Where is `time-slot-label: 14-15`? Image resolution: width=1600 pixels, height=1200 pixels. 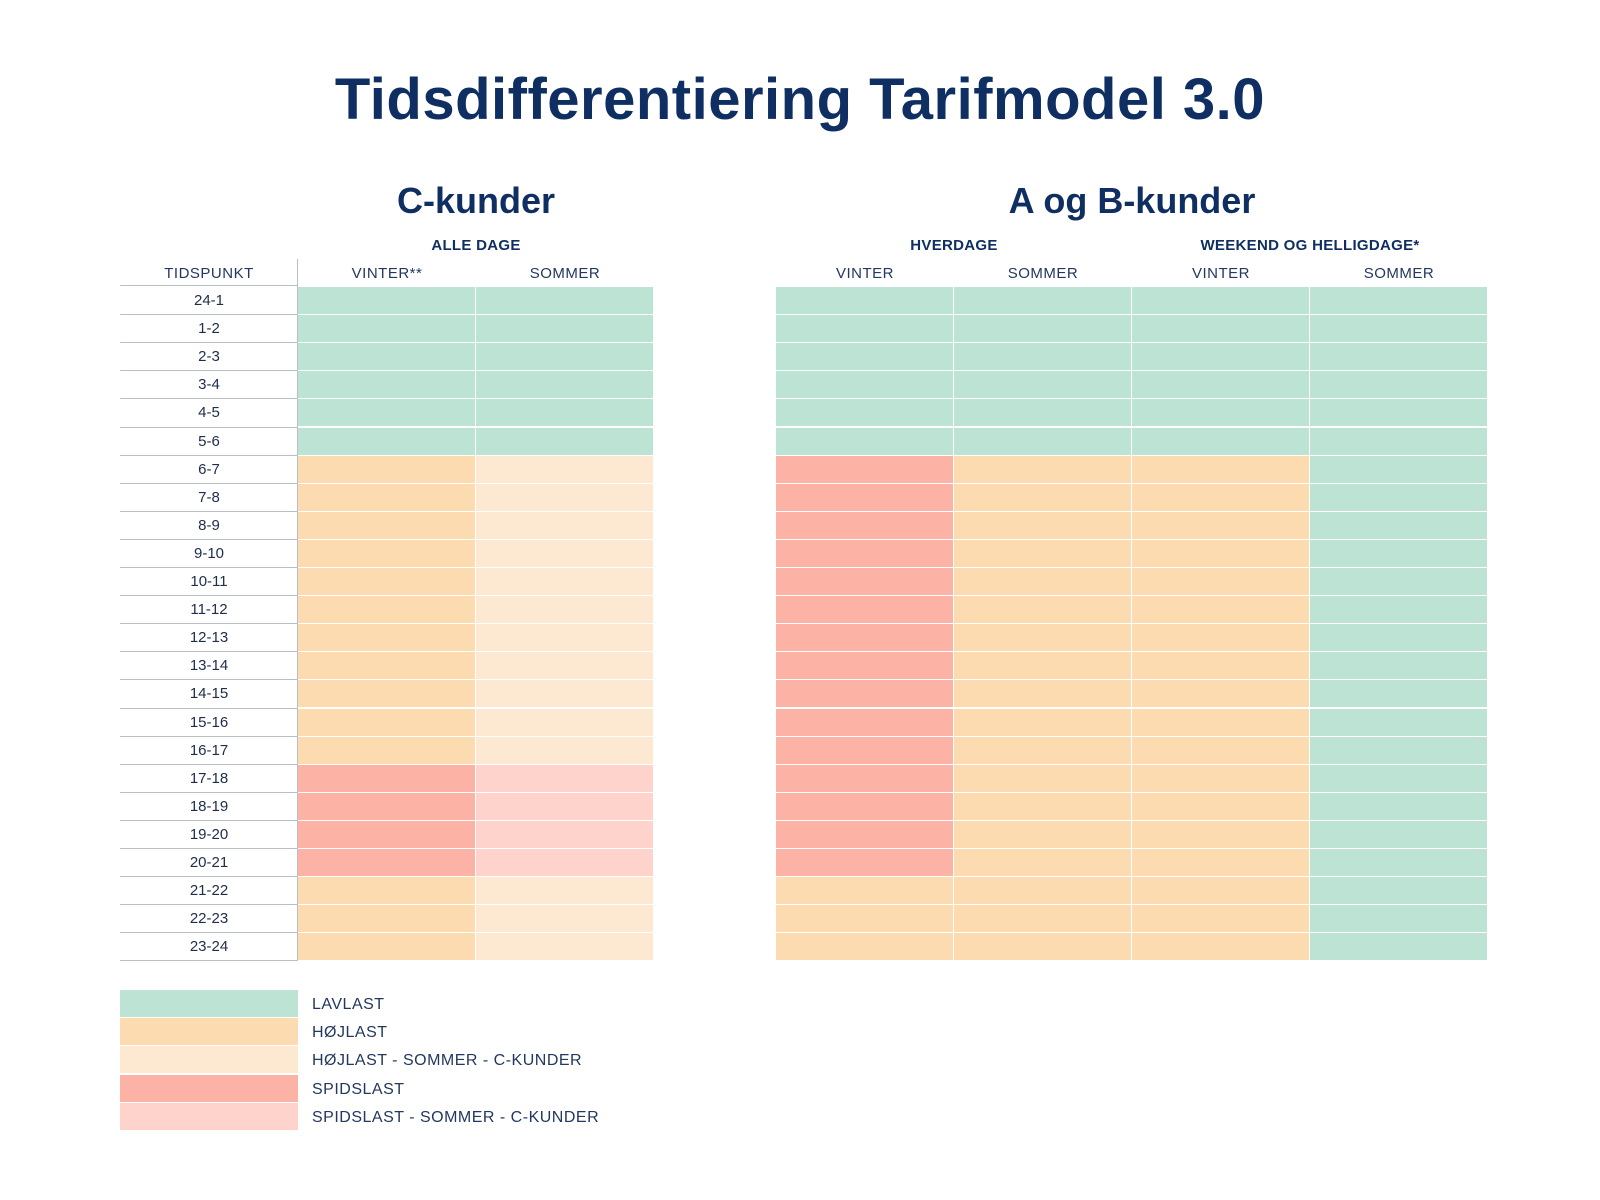
time-slot-label: 14-15 is located at coordinates (209, 694).